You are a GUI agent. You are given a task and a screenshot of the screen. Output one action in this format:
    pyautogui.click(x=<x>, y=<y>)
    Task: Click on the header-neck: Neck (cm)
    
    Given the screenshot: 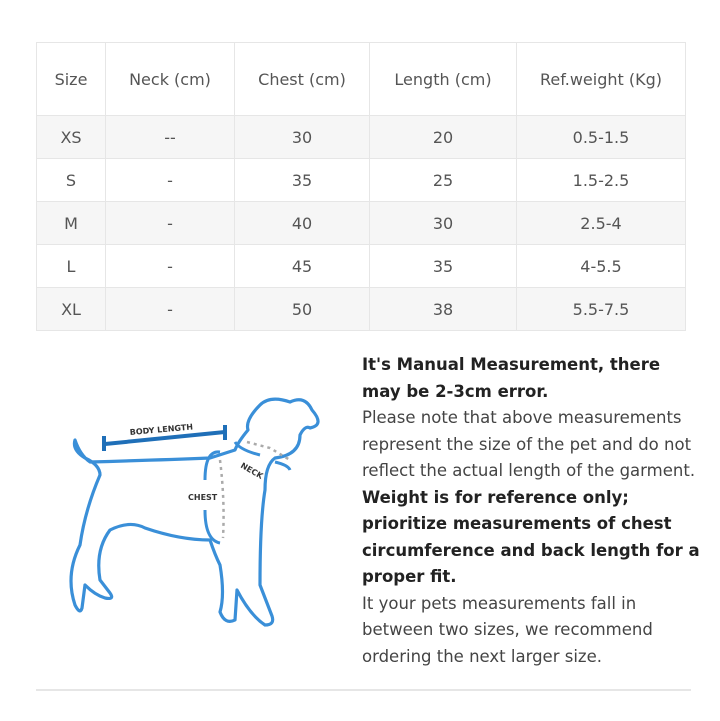 What is the action you would take?
    pyautogui.click(x=170, y=79)
    